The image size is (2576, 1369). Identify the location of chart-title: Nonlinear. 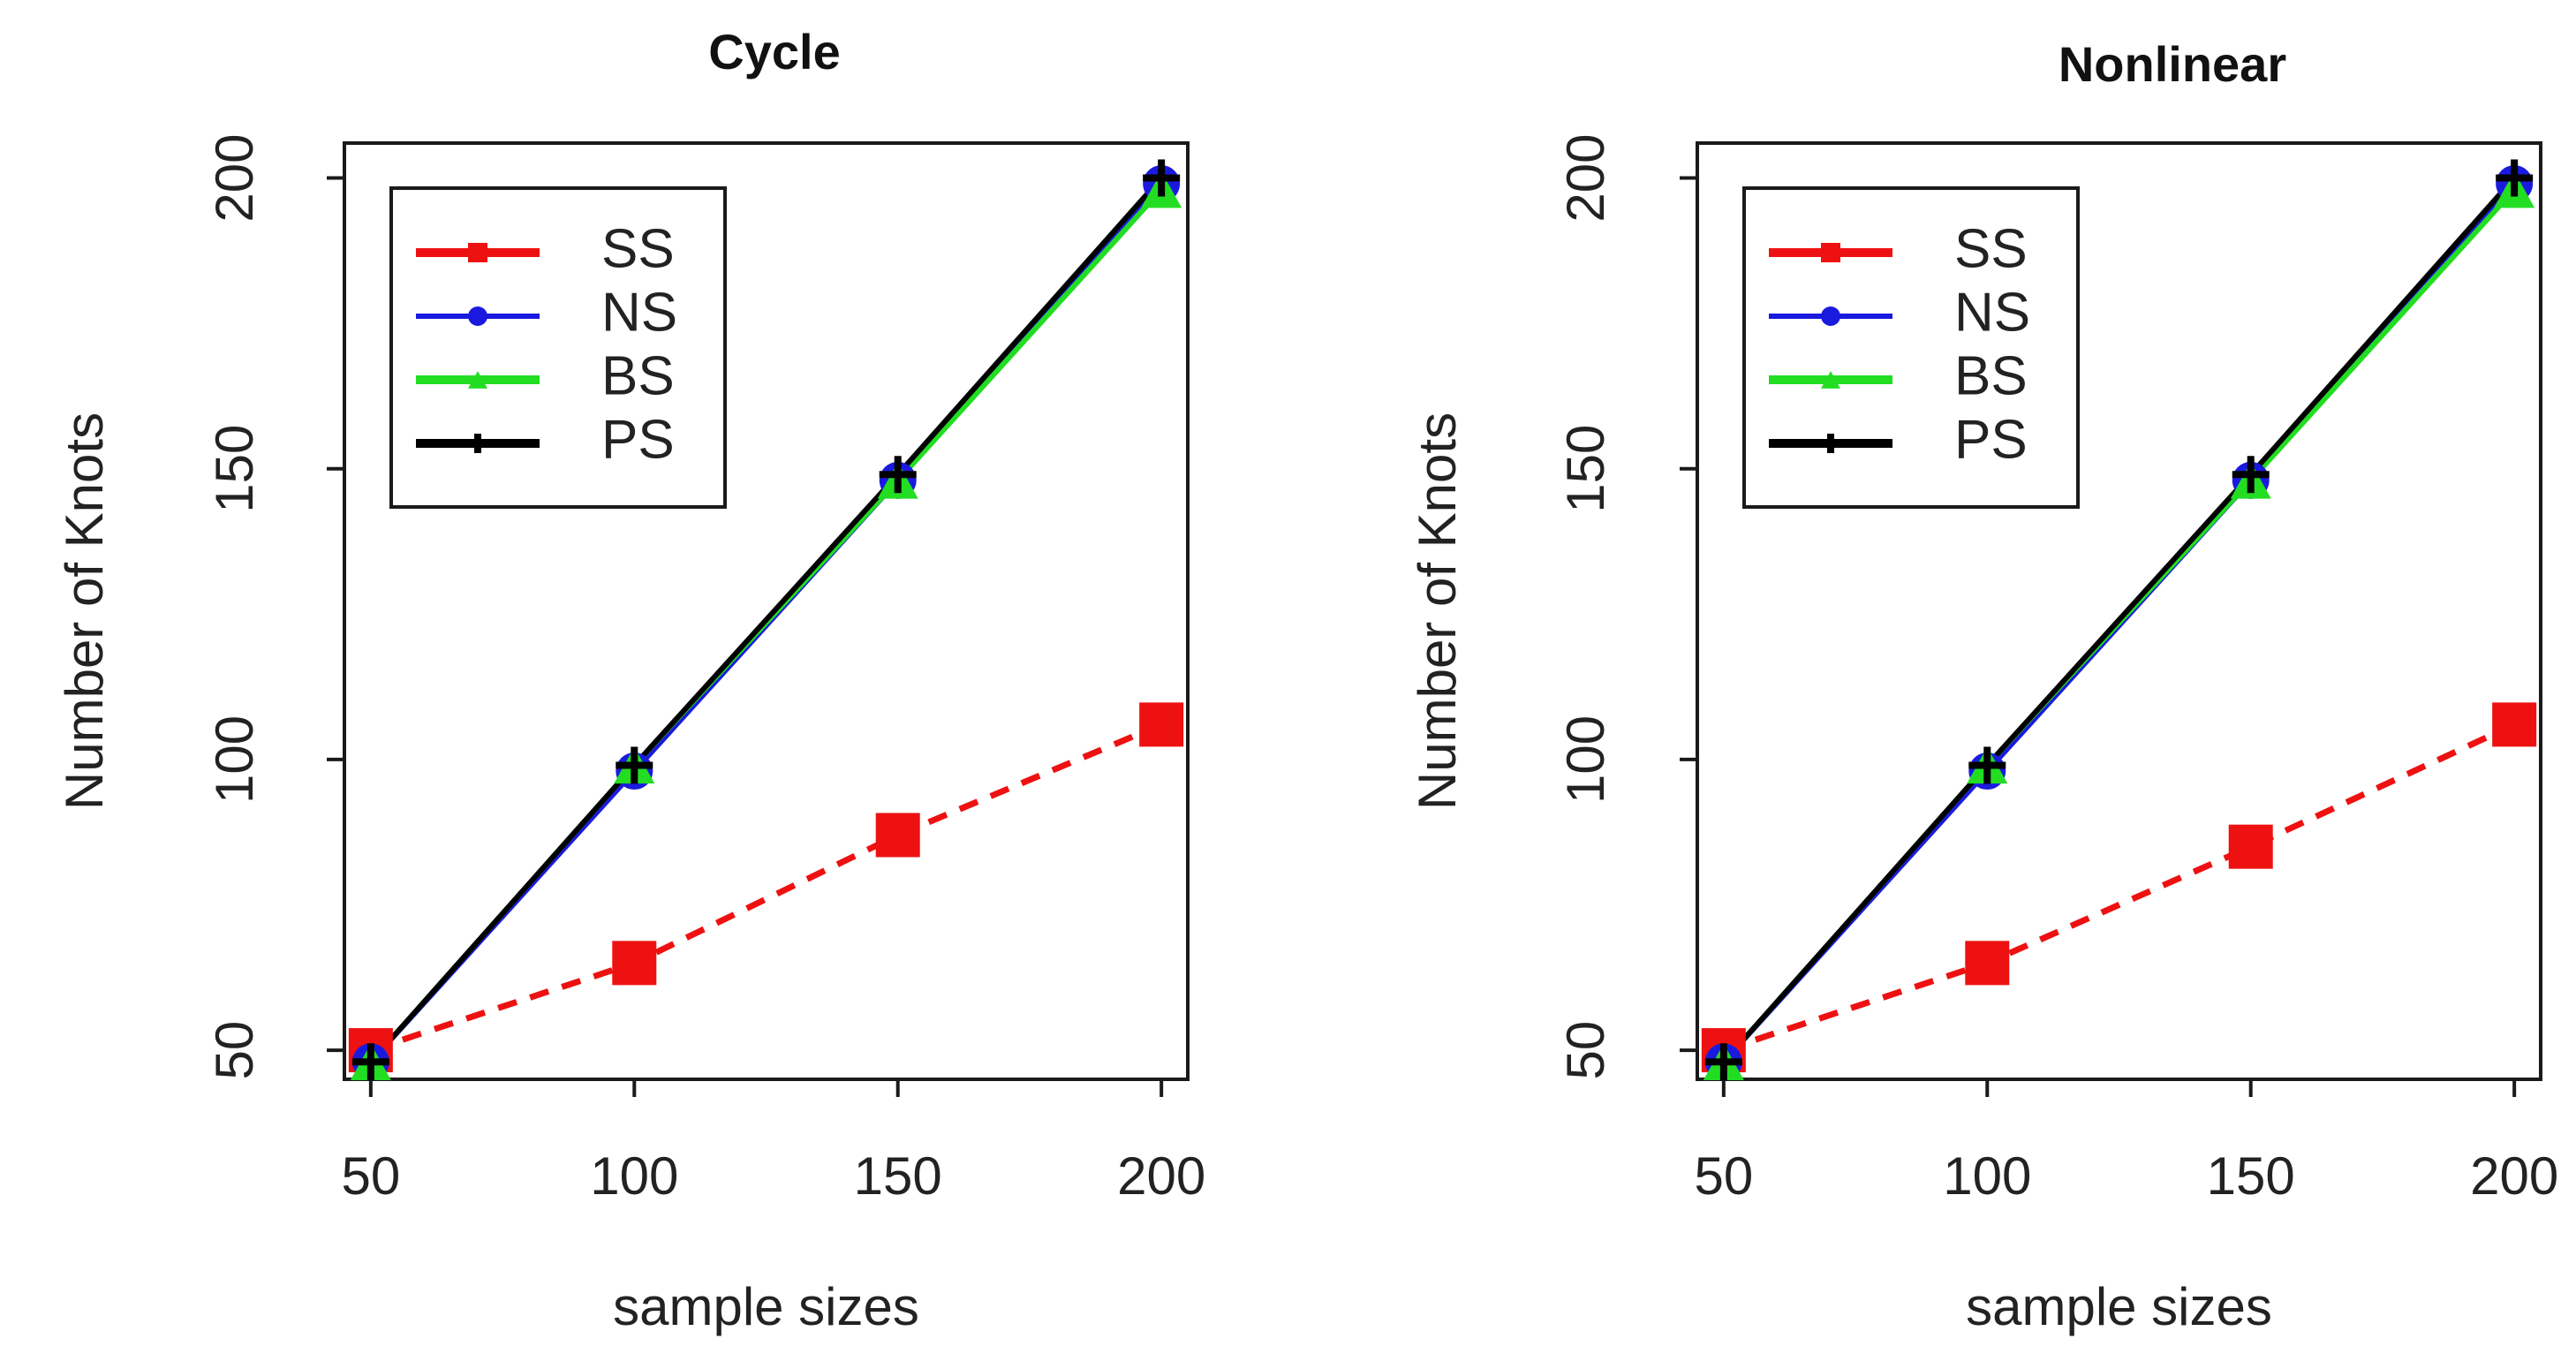
(2172, 64).